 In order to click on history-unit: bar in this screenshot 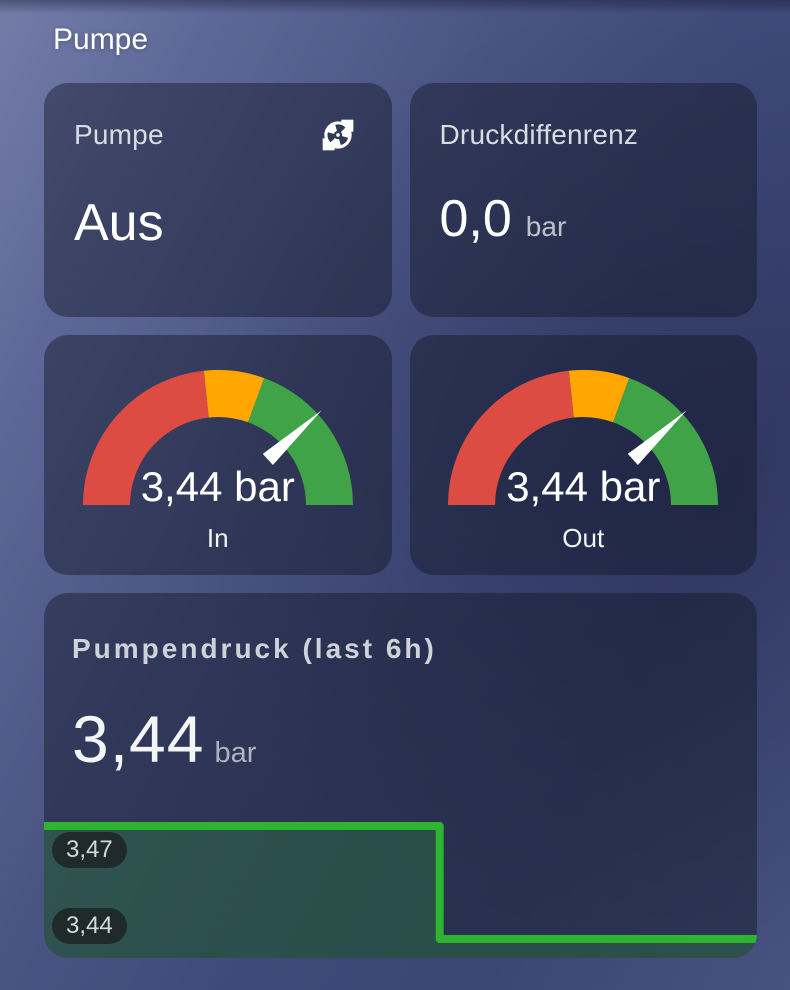, I will do `click(235, 753)`.